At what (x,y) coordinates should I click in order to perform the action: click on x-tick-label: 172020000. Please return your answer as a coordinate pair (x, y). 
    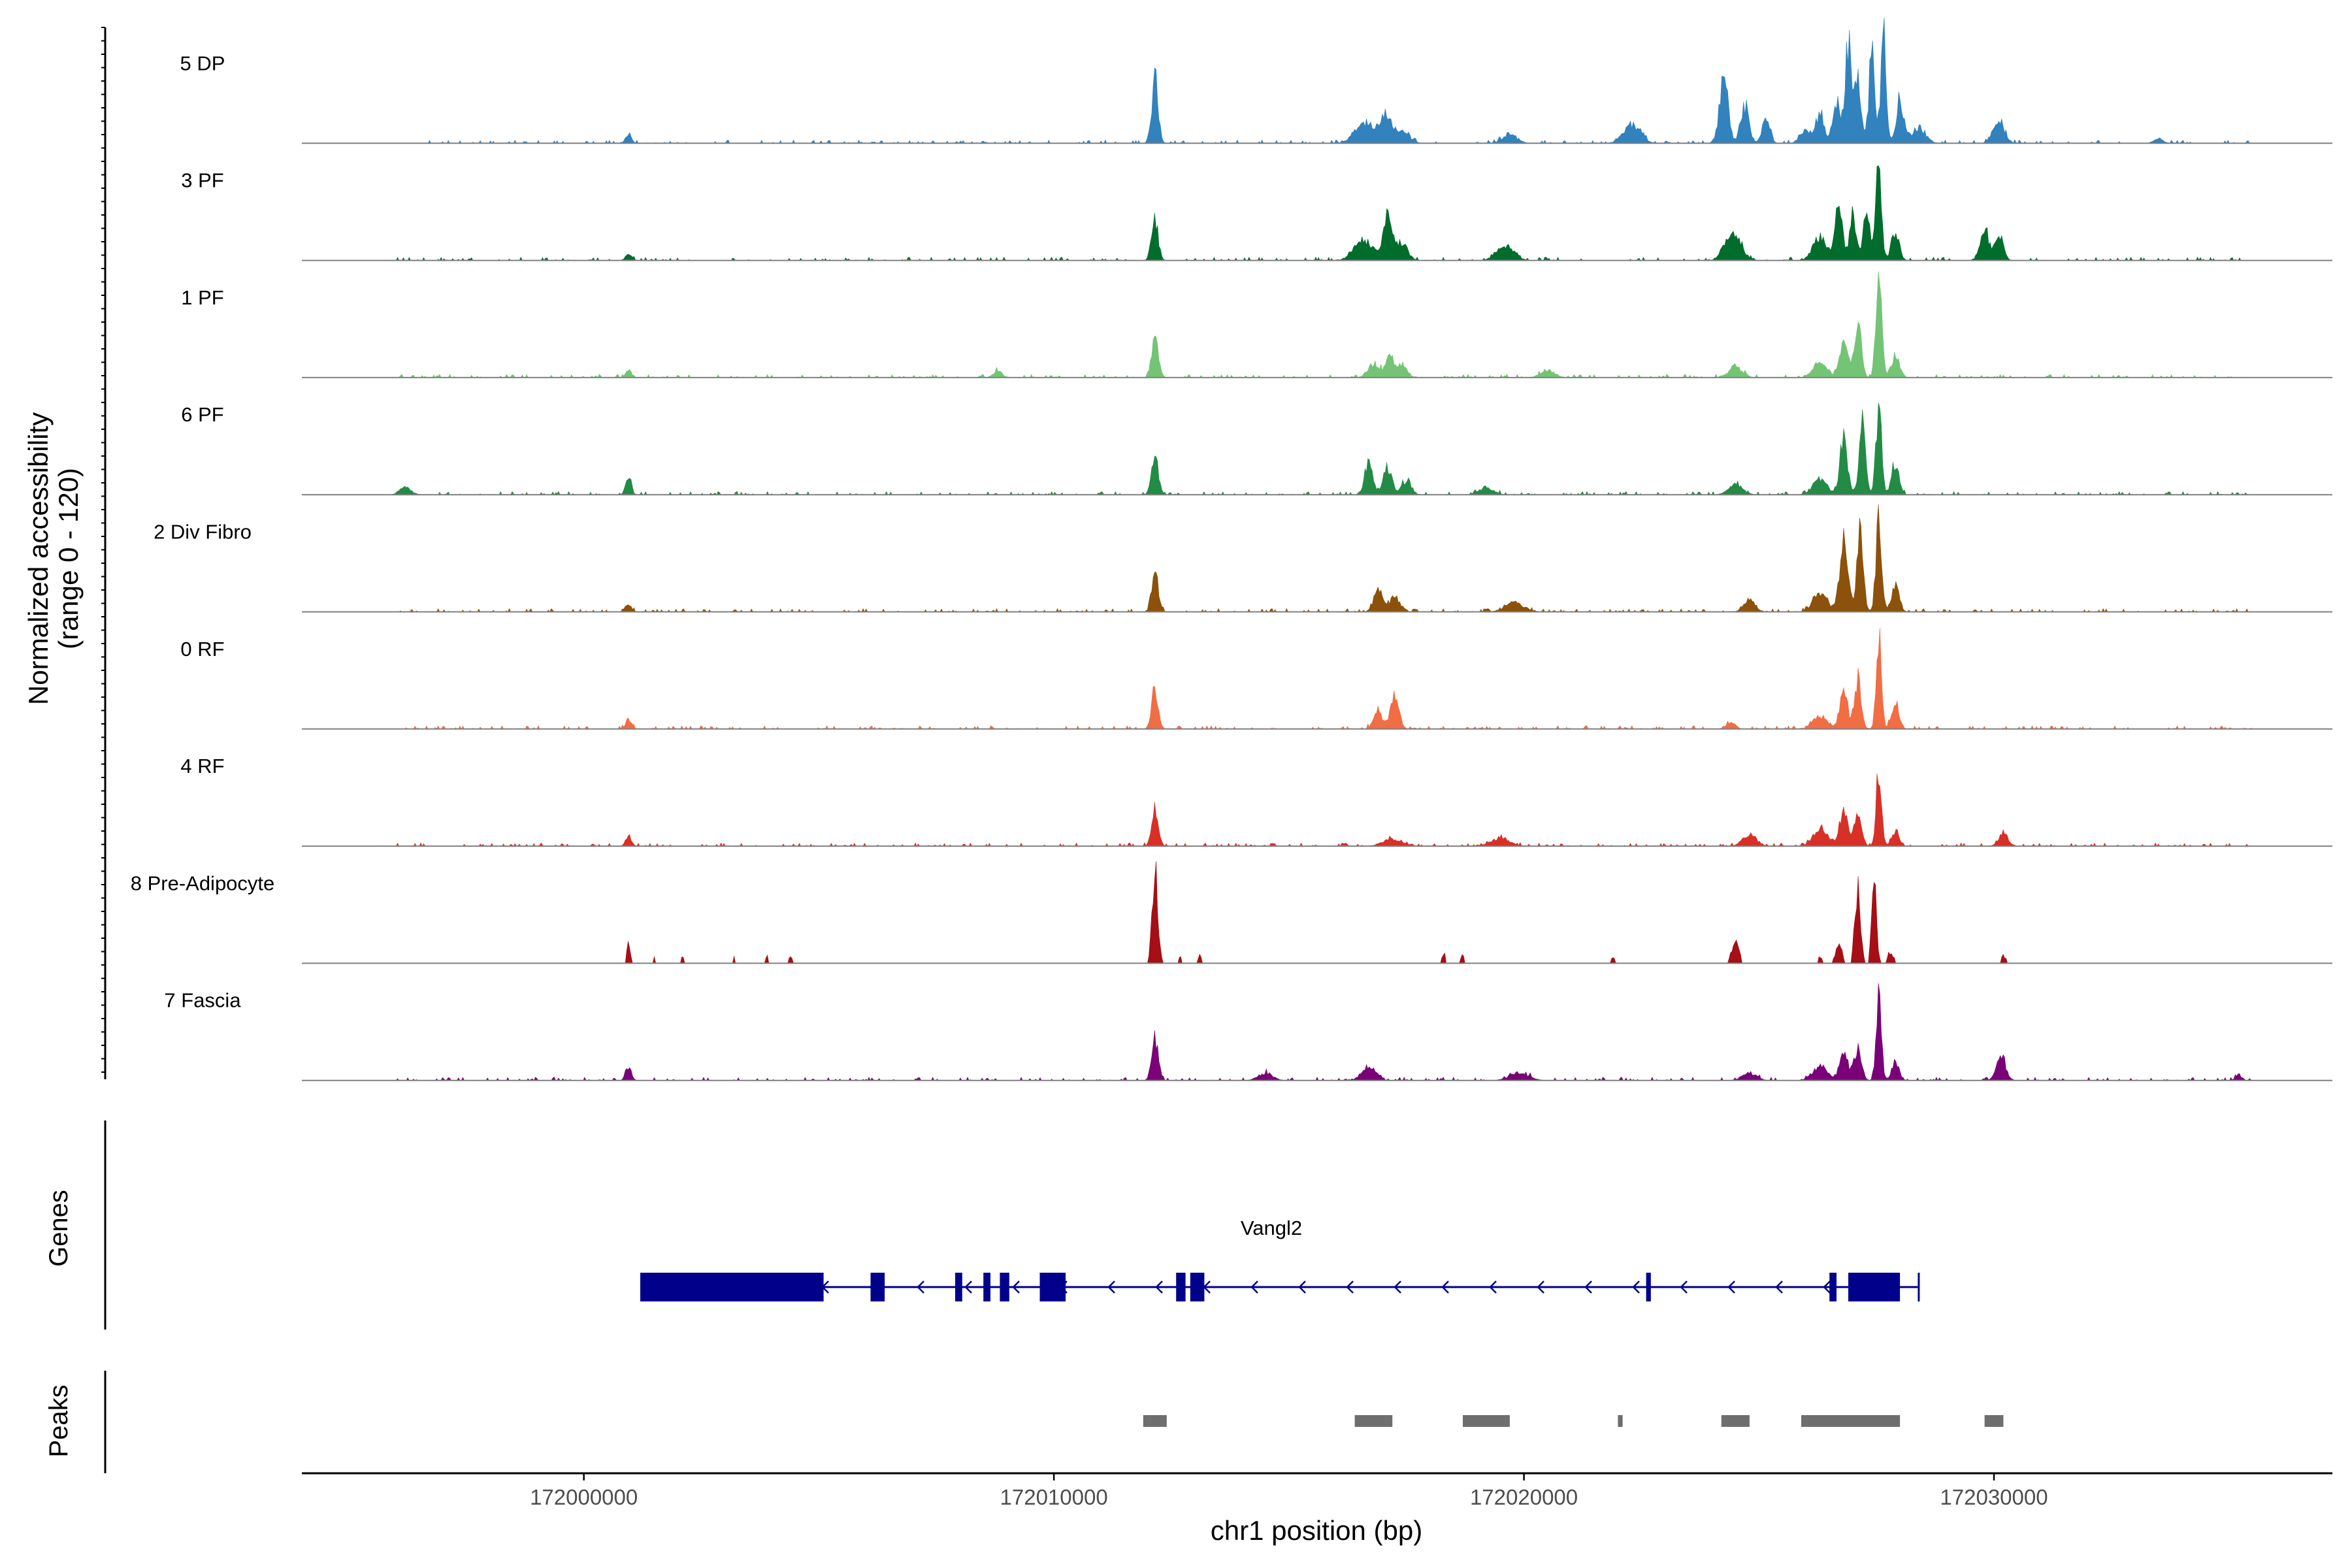
    Looking at the image, I should click on (1524, 1497).